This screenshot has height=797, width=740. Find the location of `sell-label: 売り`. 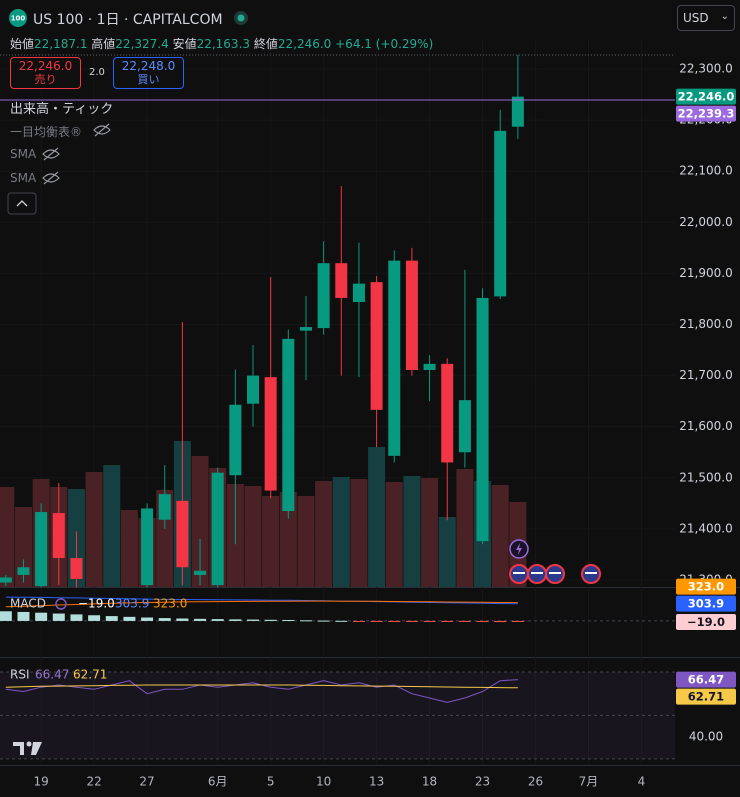

sell-label: 売り is located at coordinates (45, 79).